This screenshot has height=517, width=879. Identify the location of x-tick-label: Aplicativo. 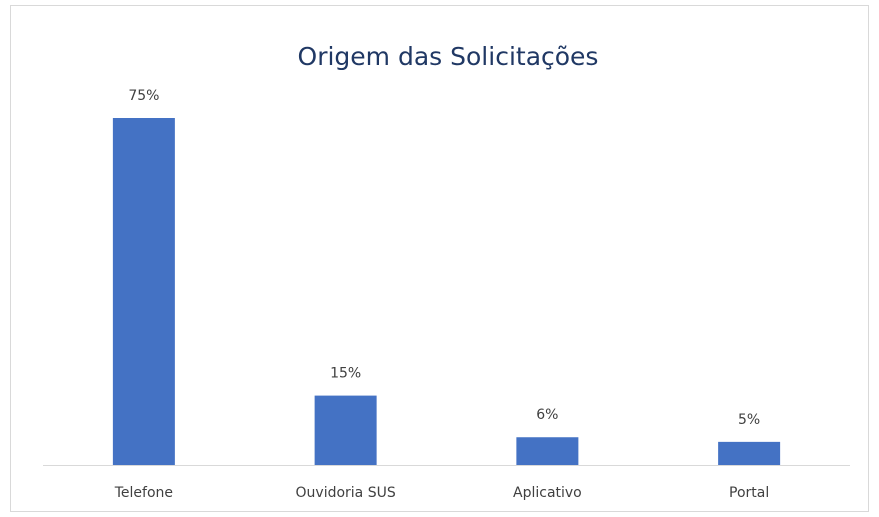
(547, 493).